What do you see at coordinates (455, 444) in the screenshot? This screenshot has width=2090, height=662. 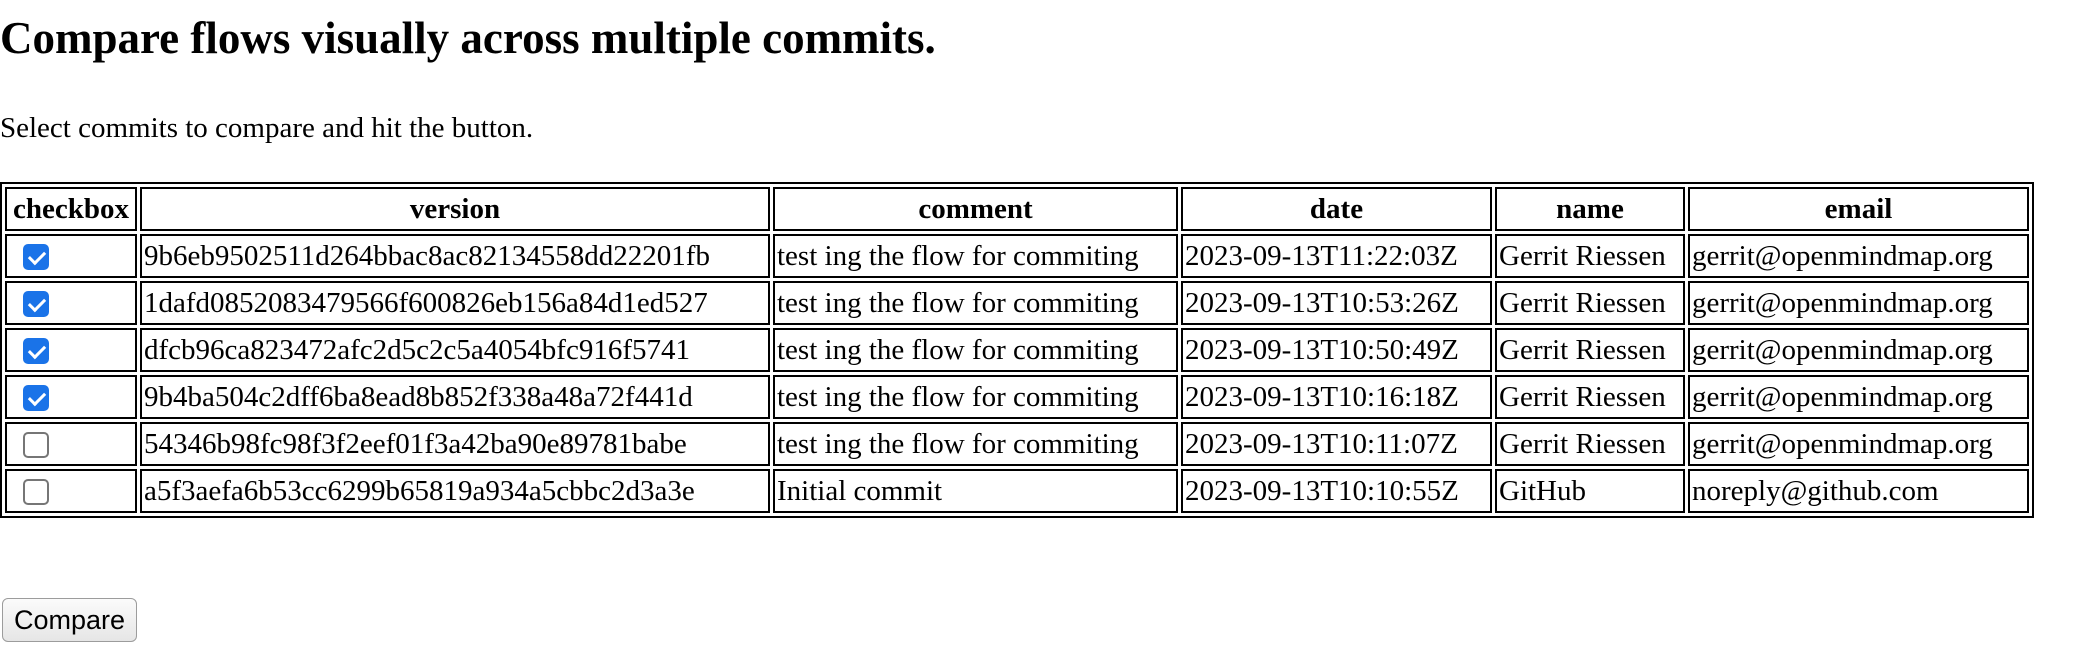 I see `version-cell: 54346b98fc98f3f2eef01f3a42ba90e89781babe` at bounding box center [455, 444].